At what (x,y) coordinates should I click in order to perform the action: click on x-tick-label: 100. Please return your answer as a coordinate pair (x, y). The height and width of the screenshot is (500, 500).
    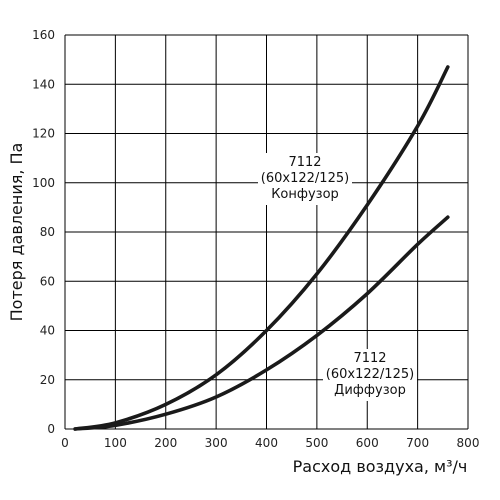
    Looking at the image, I should click on (115, 443).